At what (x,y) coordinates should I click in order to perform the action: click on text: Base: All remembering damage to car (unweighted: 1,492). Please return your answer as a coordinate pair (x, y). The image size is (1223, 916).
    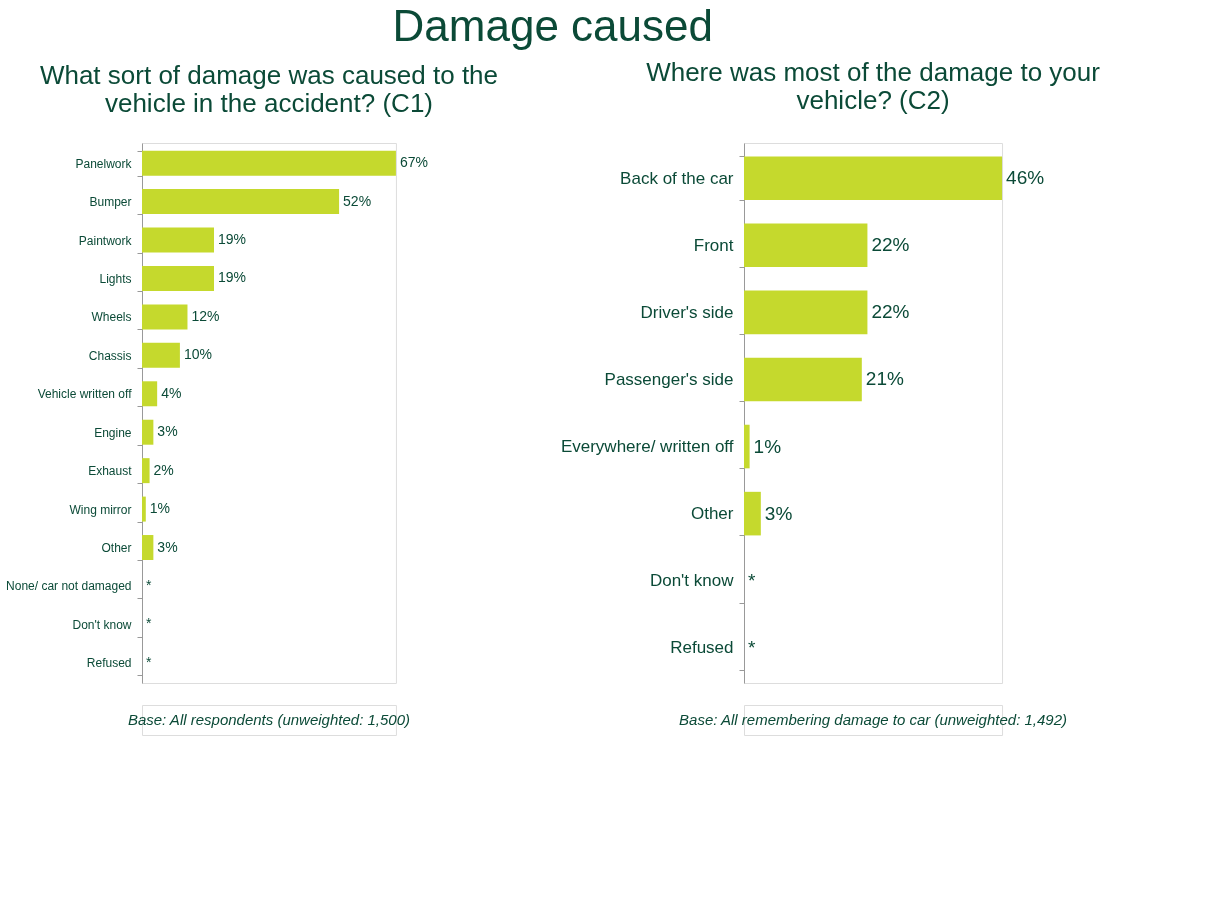
    Looking at the image, I should click on (873, 719).